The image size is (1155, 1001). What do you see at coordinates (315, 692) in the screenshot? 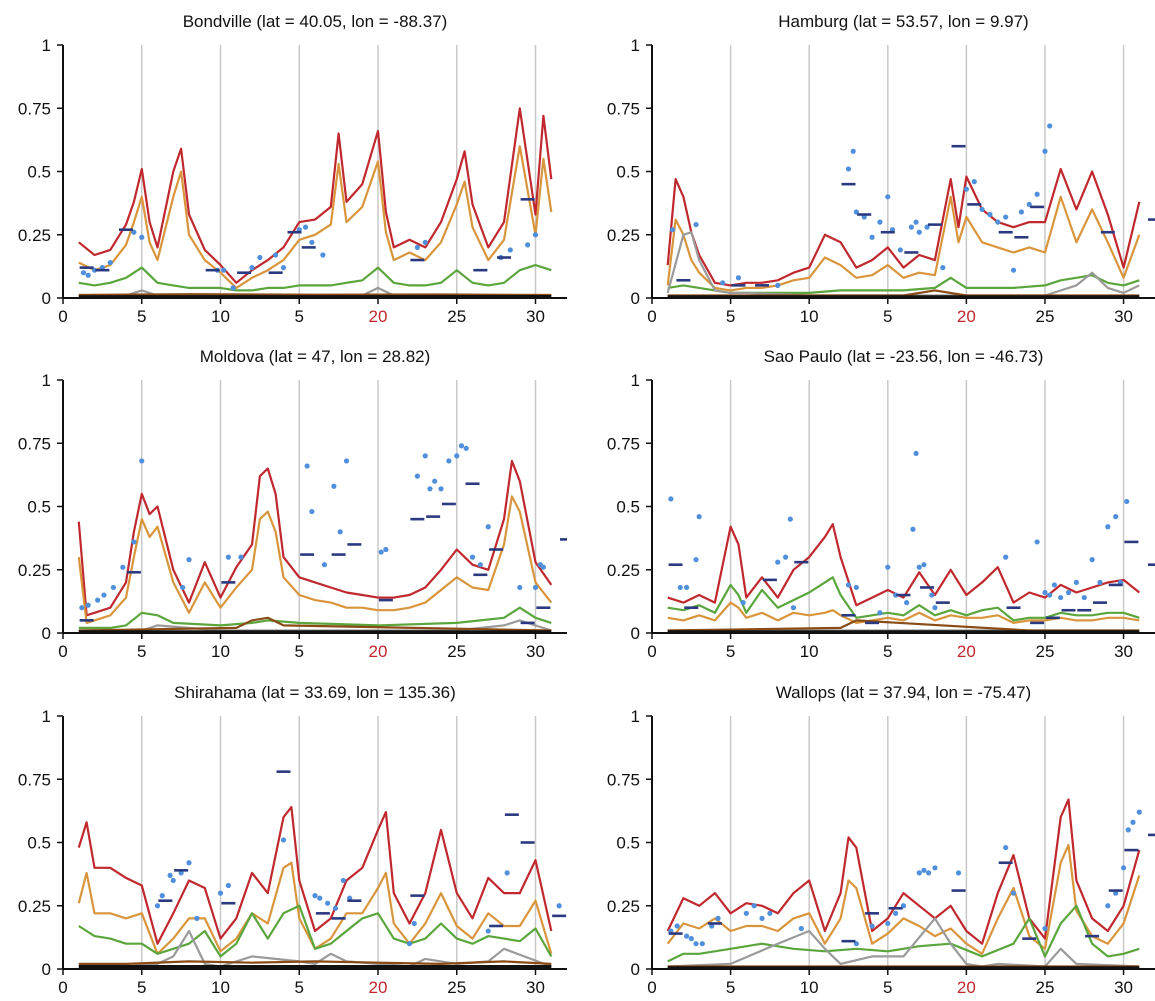
I see `panel-title: Shirahama (lat = 33.69, lon = 135.36)` at bounding box center [315, 692].